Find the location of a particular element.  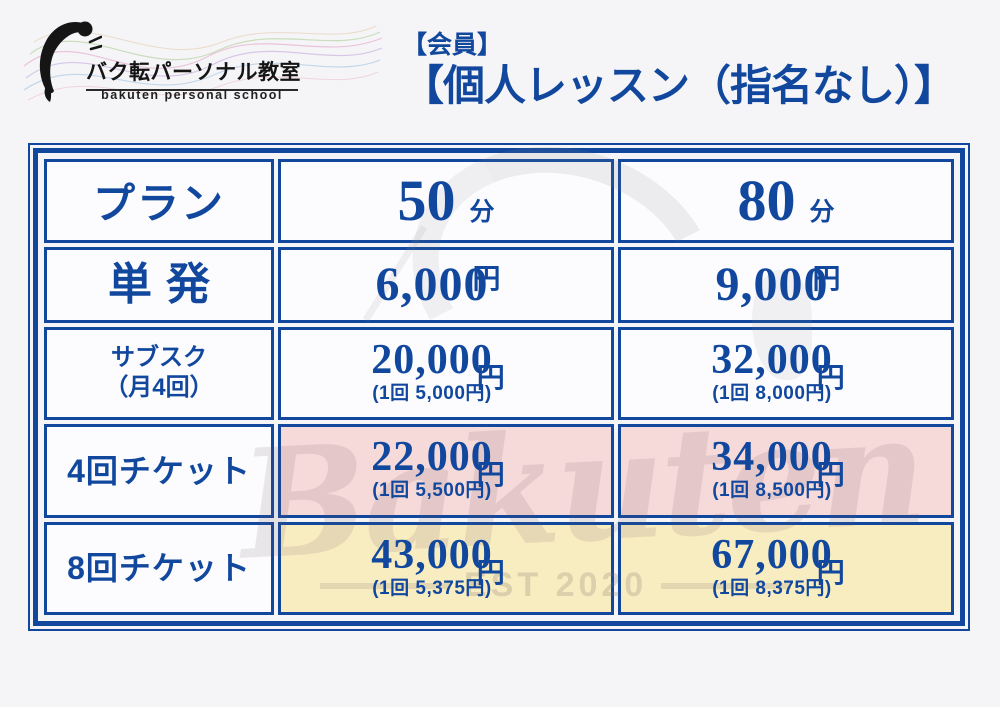

plan-name: 単発 is located at coordinates (166, 285).